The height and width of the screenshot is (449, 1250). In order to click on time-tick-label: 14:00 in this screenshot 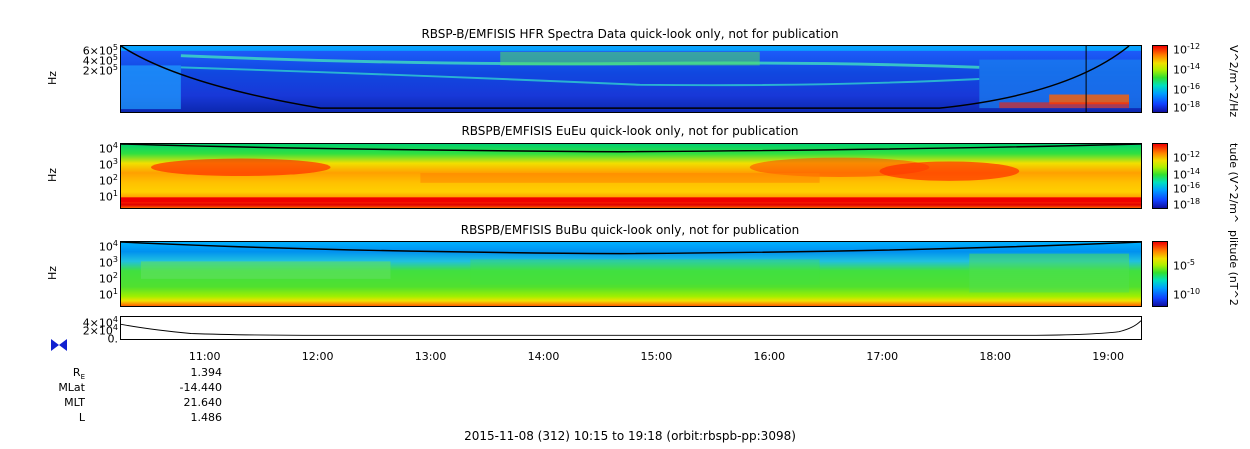, I will do `click(543, 356)`.